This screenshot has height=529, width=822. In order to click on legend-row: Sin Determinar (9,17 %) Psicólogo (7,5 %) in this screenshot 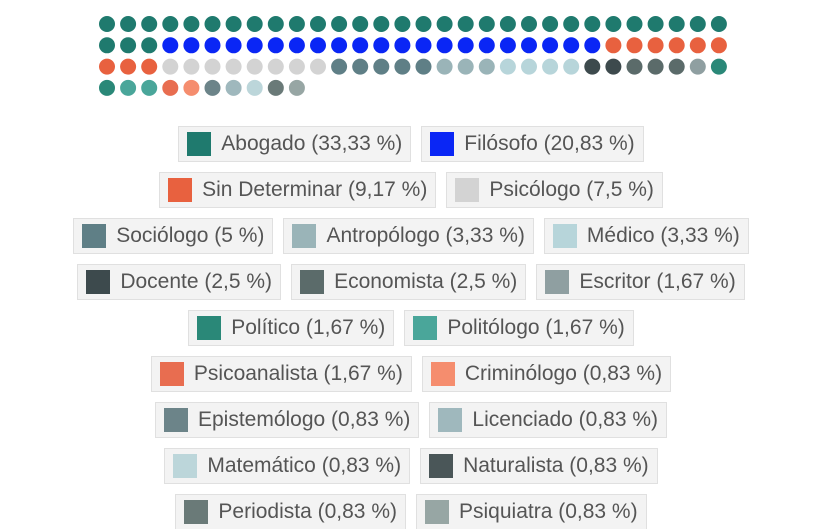, I will do `click(411, 195)`.